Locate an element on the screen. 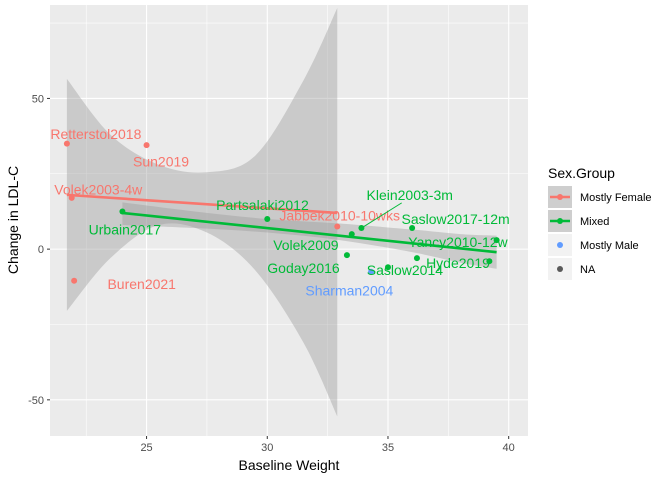 This screenshot has height=485, width=672. legend-label: Mostly Male is located at coordinates (609, 246).